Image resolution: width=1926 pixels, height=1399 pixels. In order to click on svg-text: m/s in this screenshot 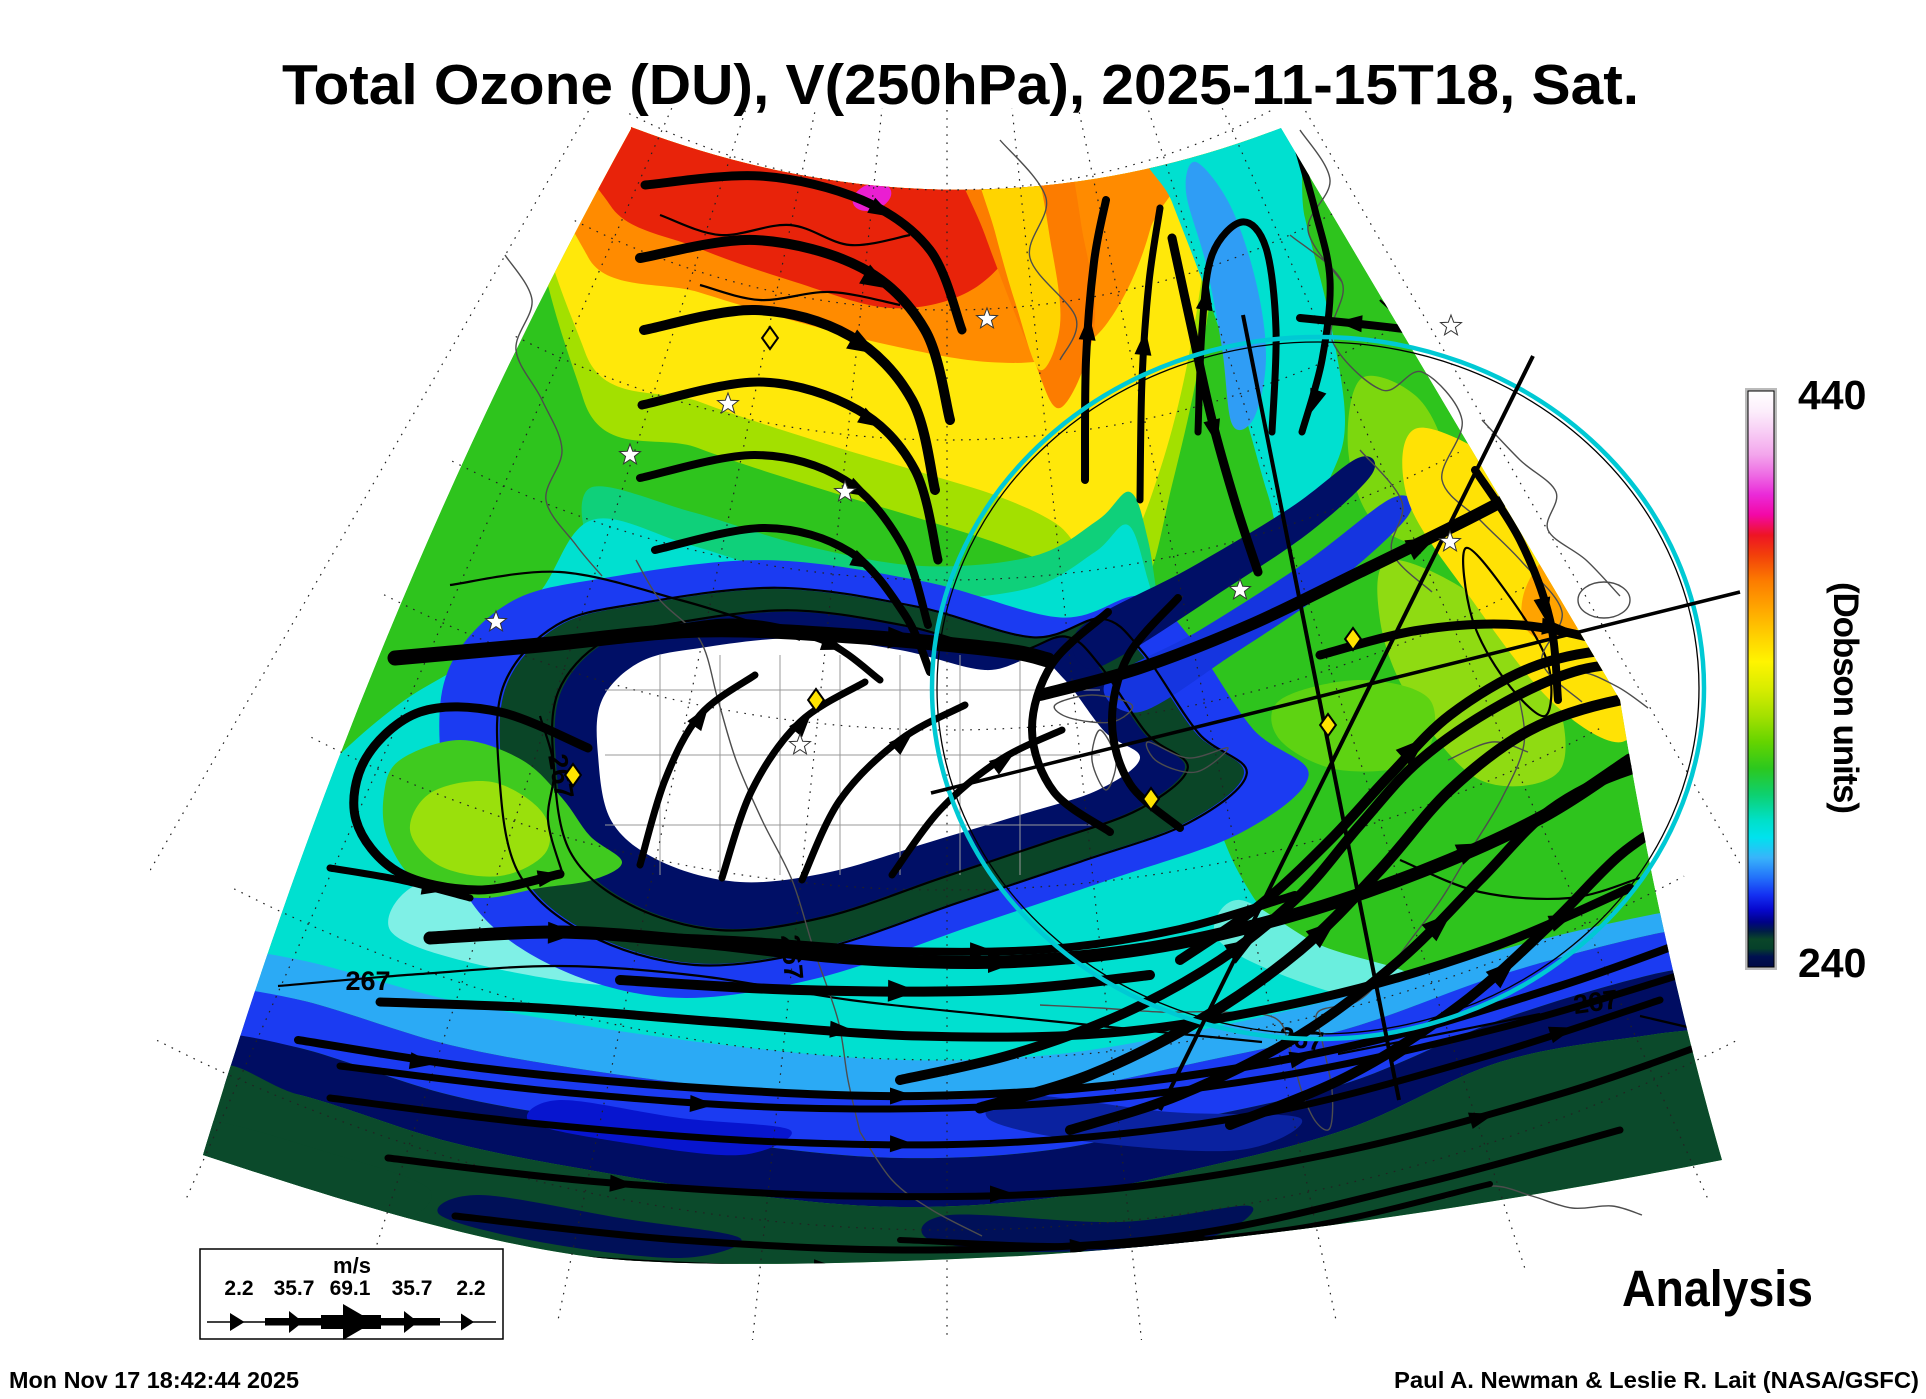, I will do `click(352, 1265)`.